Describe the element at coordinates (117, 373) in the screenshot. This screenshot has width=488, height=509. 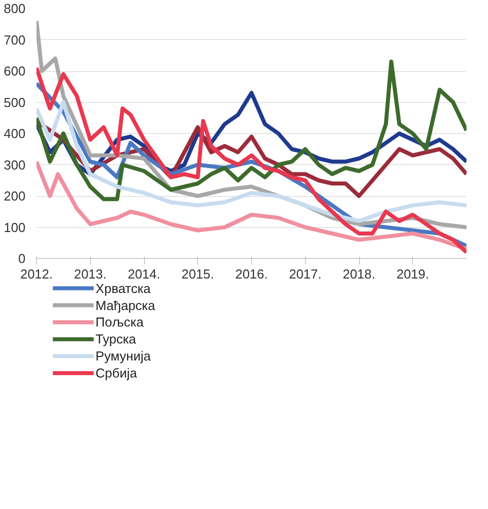
I see `legend-label: Србија` at that location.